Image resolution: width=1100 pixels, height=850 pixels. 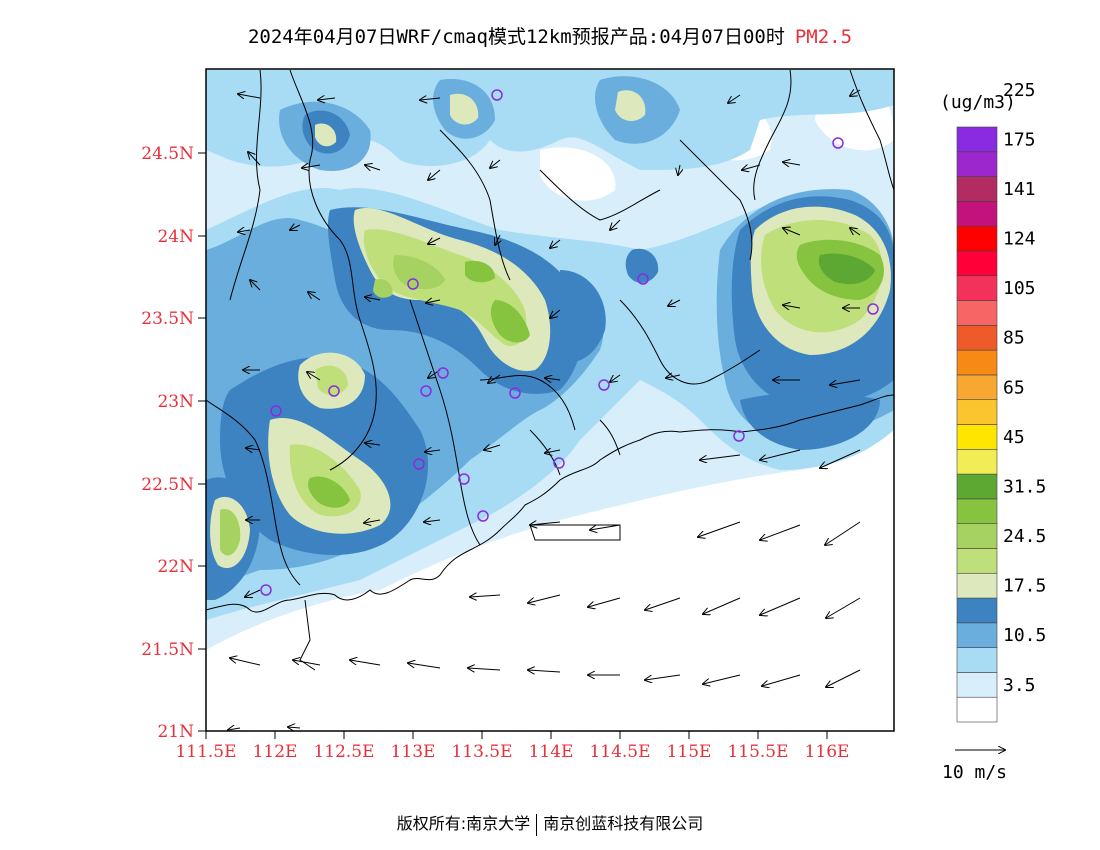 I want to click on legend-label: 105, so click(x=1019, y=288).